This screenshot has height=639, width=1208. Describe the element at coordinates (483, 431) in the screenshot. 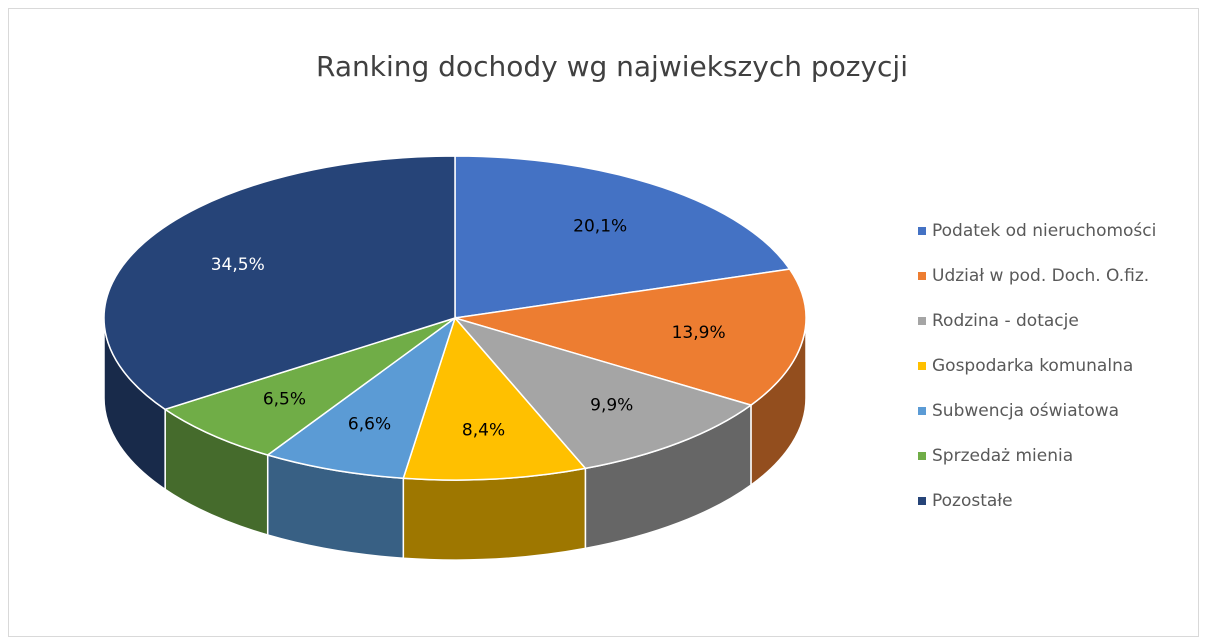

I see `data-label: 8,4%` at that location.